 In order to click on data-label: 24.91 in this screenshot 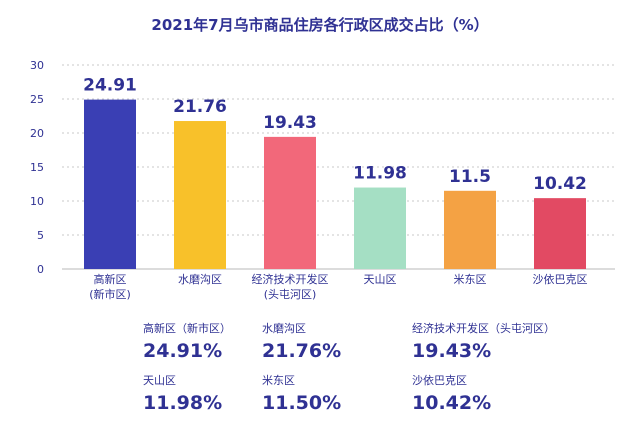, I will do `click(110, 86)`.